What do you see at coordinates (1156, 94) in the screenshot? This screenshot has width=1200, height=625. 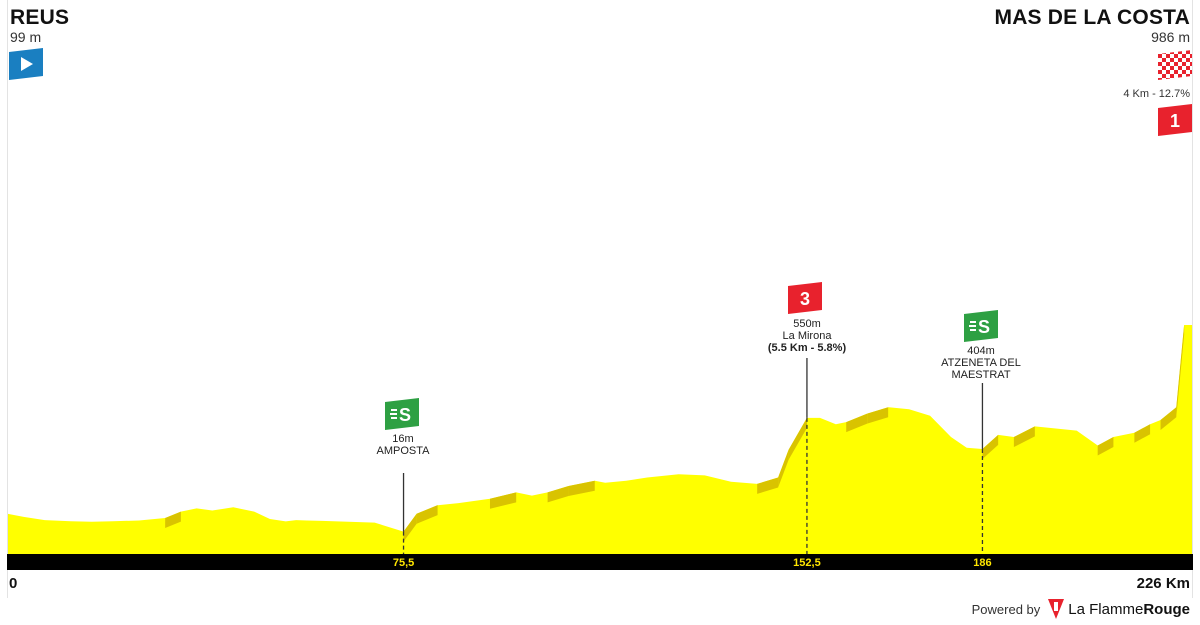 I see `finish-climb-info: 4 Km - 12.7%` at bounding box center [1156, 94].